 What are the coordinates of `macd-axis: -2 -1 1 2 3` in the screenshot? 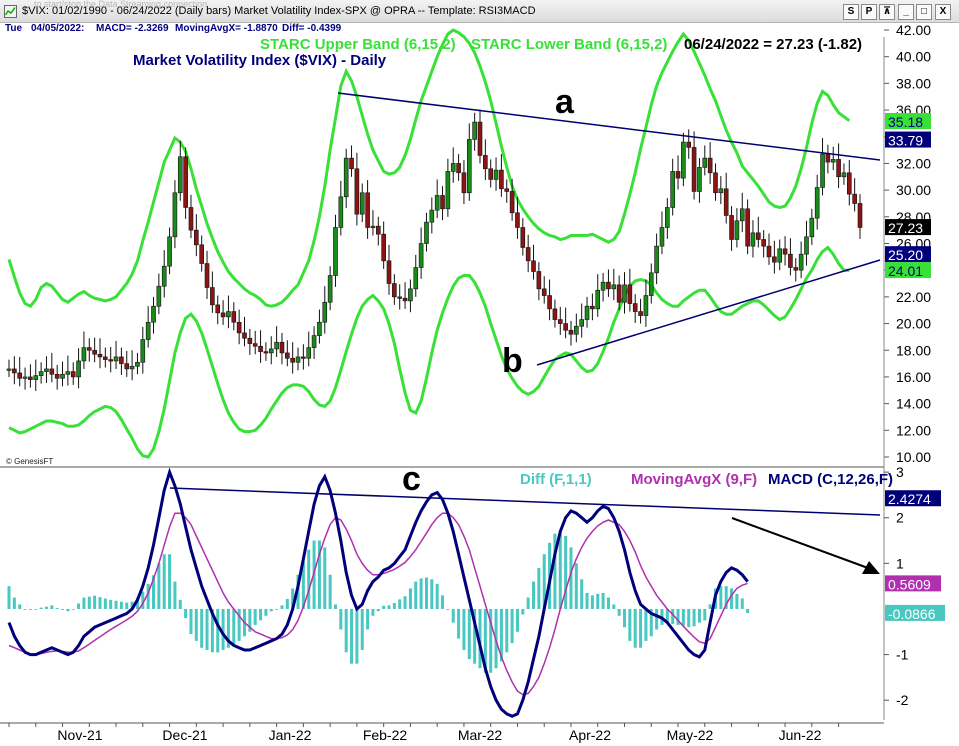 It's located at (896, 586).